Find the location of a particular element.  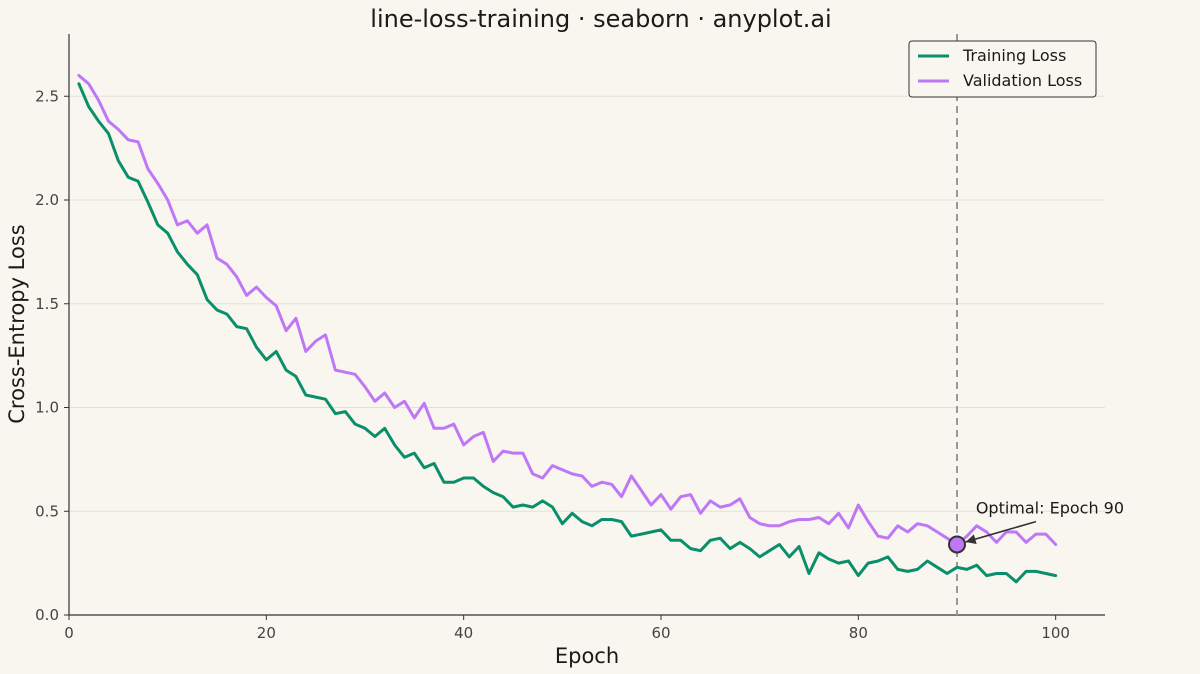

y-tick-label: 2.5 is located at coordinates (47, 96).